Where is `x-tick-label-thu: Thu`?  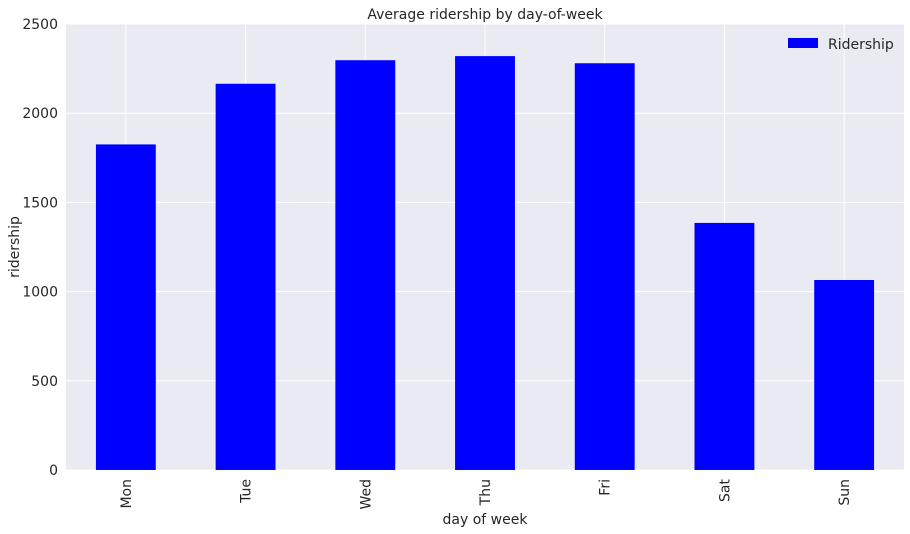
x-tick-label-thu: Thu is located at coordinates (486, 492).